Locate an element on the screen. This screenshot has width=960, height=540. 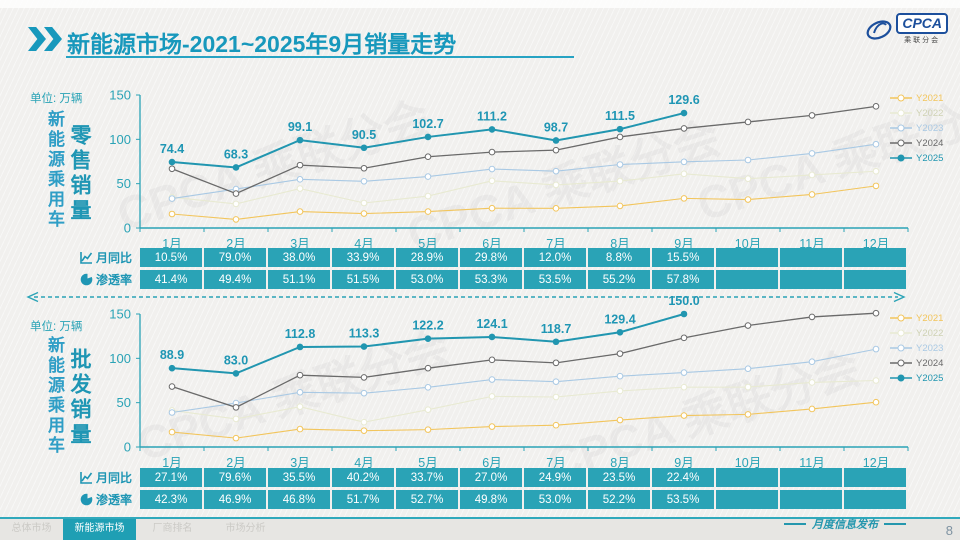
month-label: 12月 is located at coordinates (876, 244).